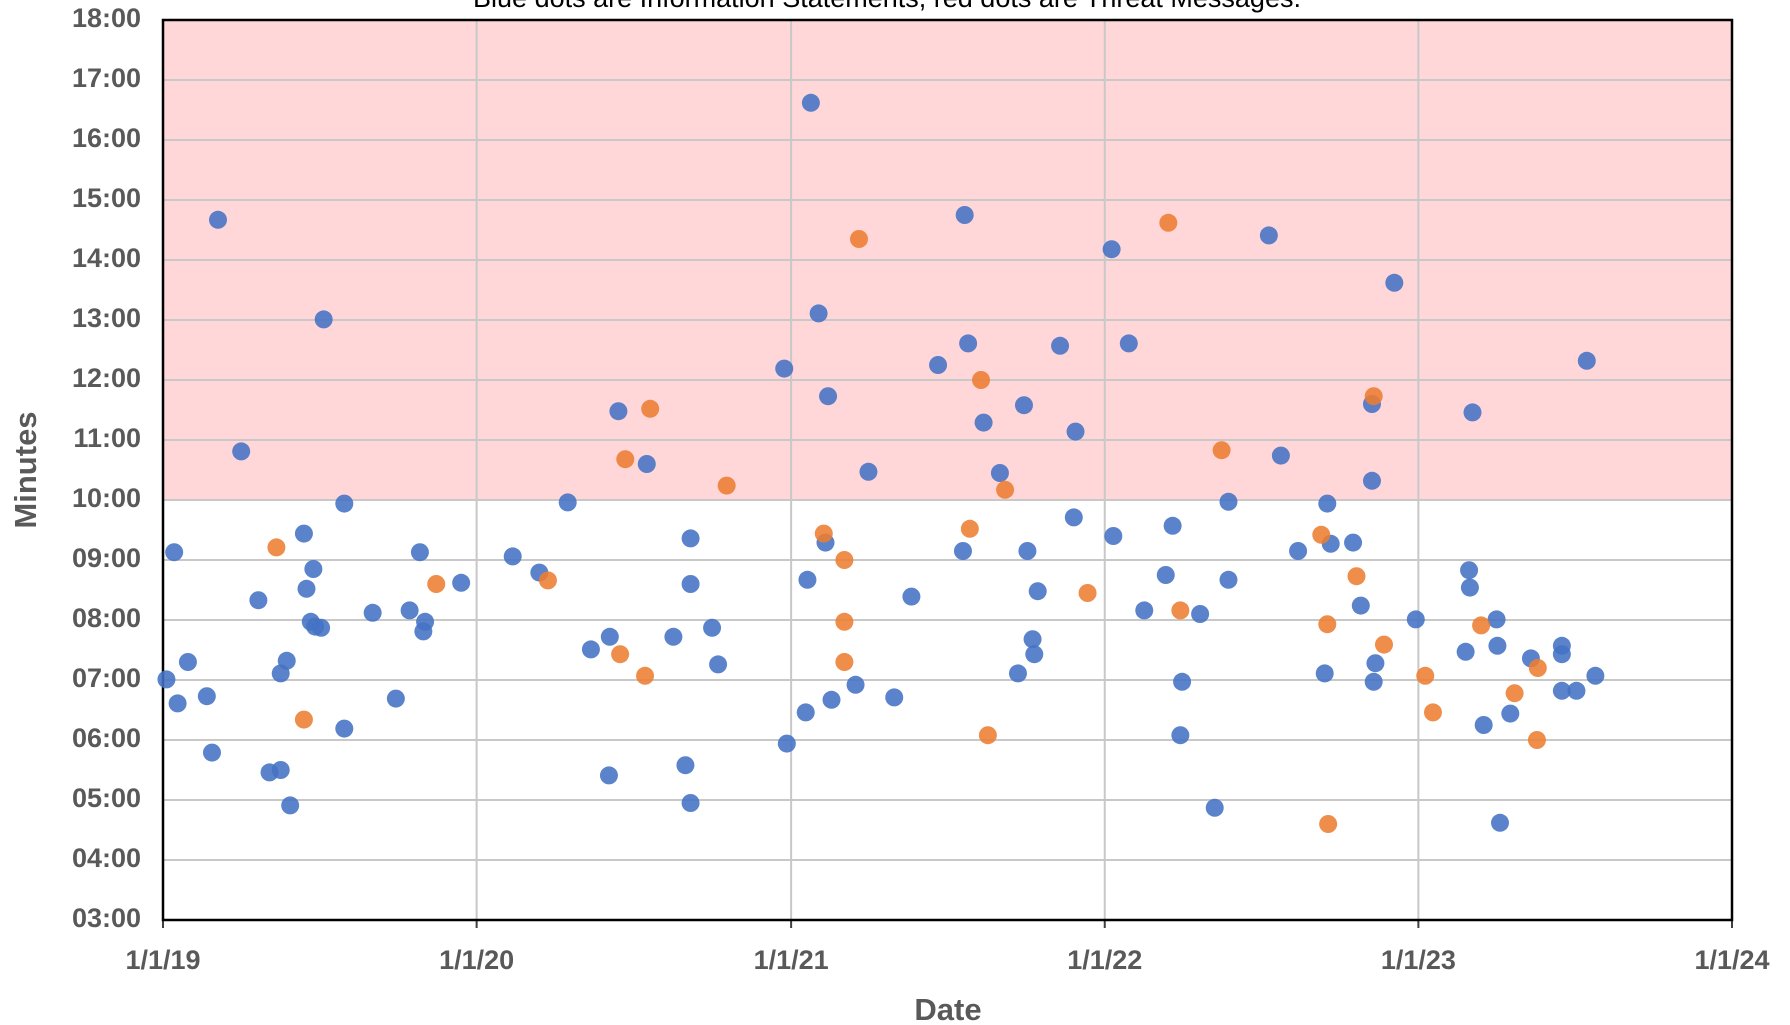  Describe the element at coordinates (106, 618) in the screenshot. I see `y-tick-label: 08:00` at that location.